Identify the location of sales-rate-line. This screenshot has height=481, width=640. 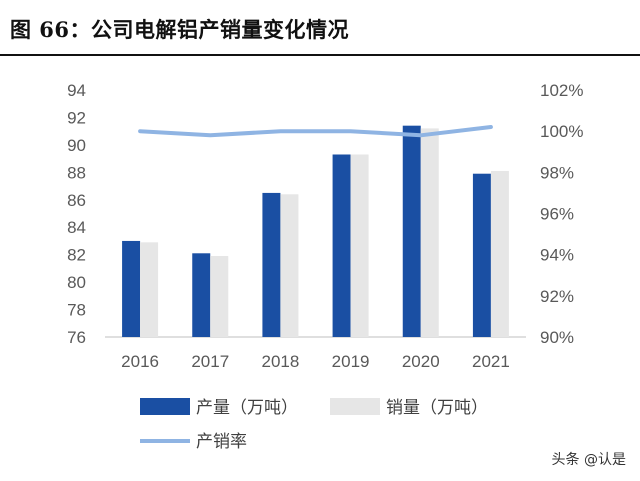
(315, 131).